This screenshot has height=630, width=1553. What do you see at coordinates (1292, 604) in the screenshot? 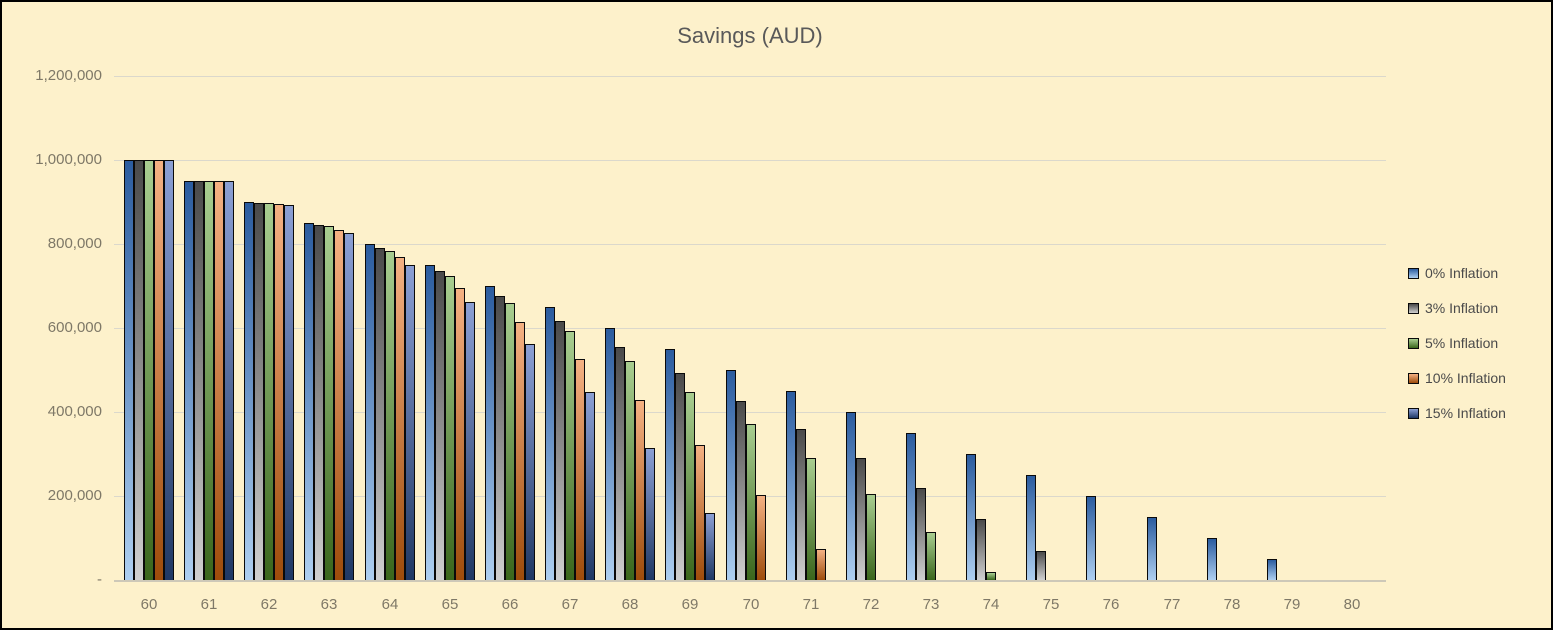
I see `x-axis-label: 79` at bounding box center [1292, 604].